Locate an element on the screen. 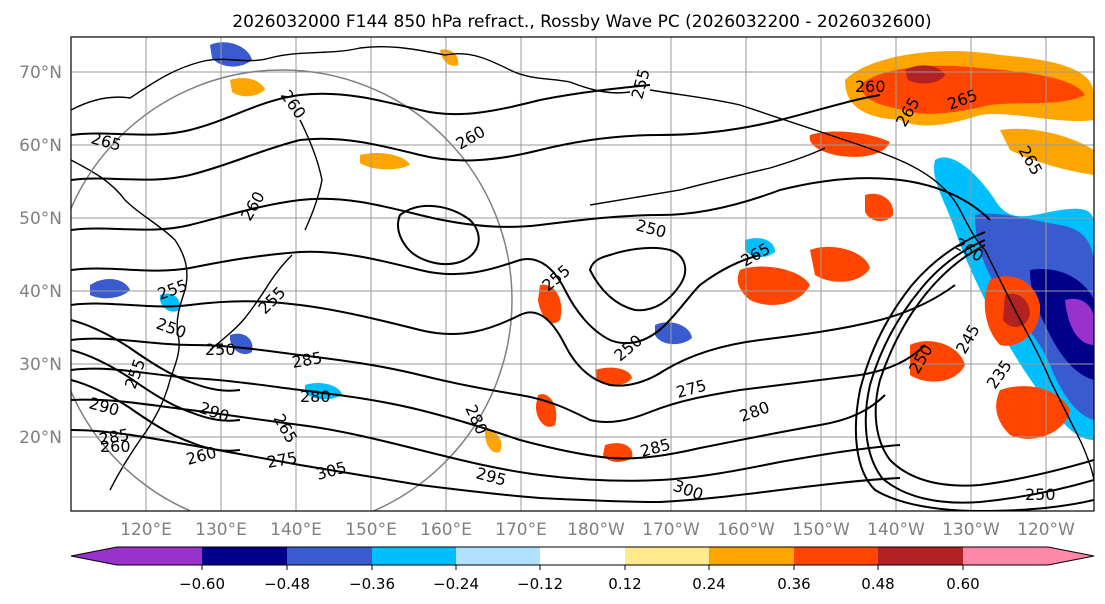  lat-tick-label: 70°N is located at coordinates (40, 73).